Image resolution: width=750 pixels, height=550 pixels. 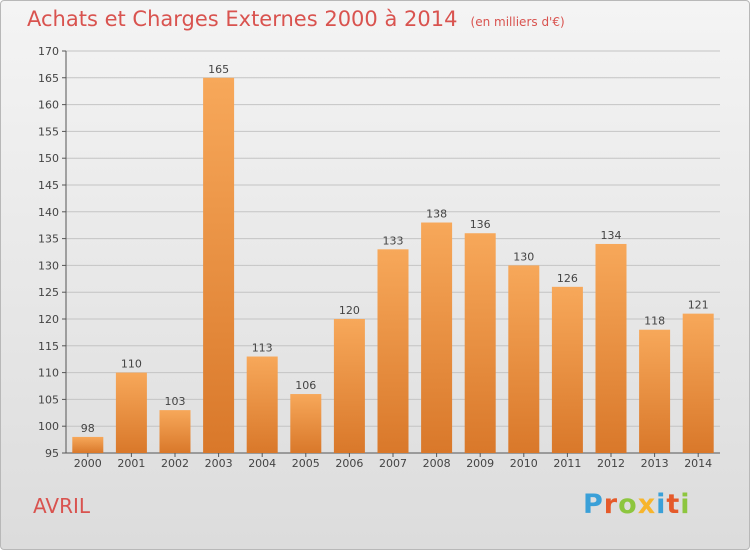 I want to click on y-tick-label: 125, so click(x=48, y=292).